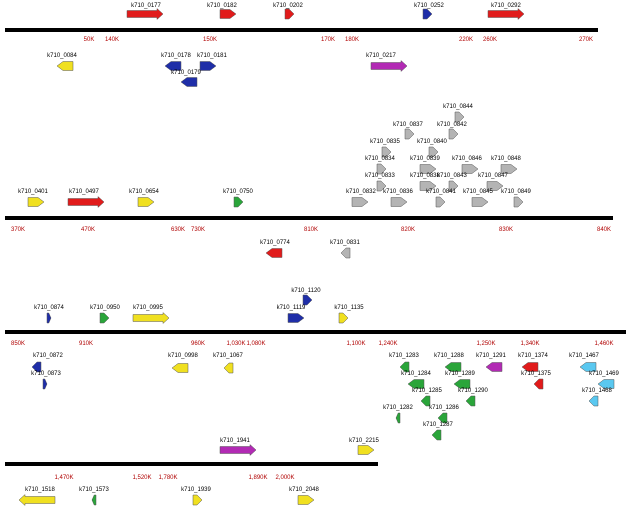 The image size is (628, 509). I want to click on gene: k710_0252, so click(429, 11).